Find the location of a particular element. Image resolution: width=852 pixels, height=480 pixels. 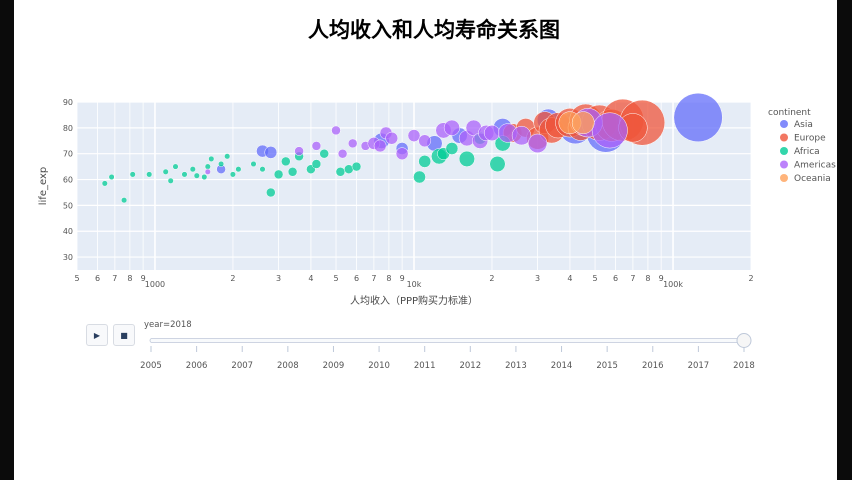

slider-tick-label: 2017 is located at coordinates (699, 366).